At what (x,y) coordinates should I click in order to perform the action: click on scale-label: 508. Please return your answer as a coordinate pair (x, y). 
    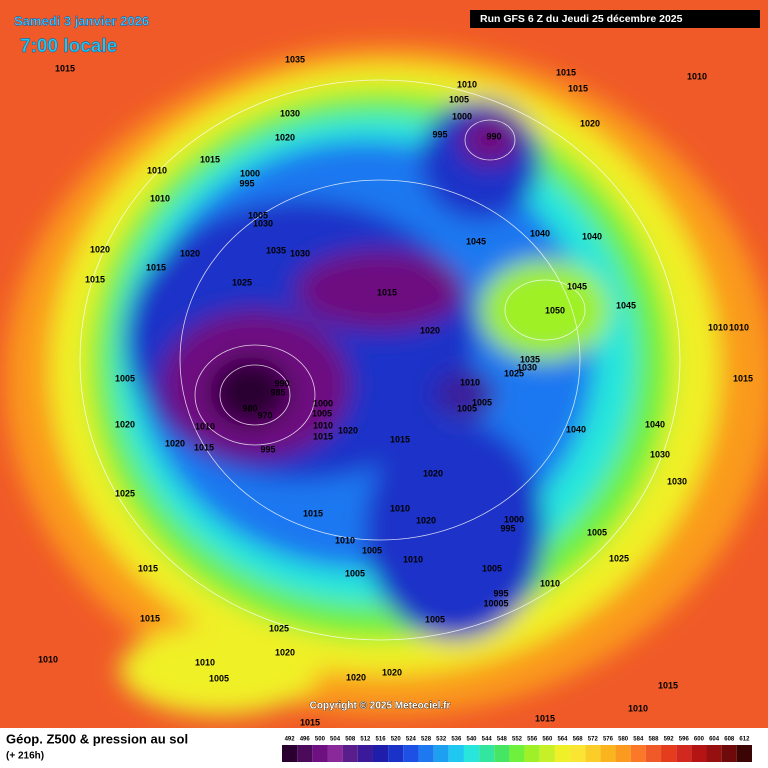
    Looking at the image, I should click on (350, 740).